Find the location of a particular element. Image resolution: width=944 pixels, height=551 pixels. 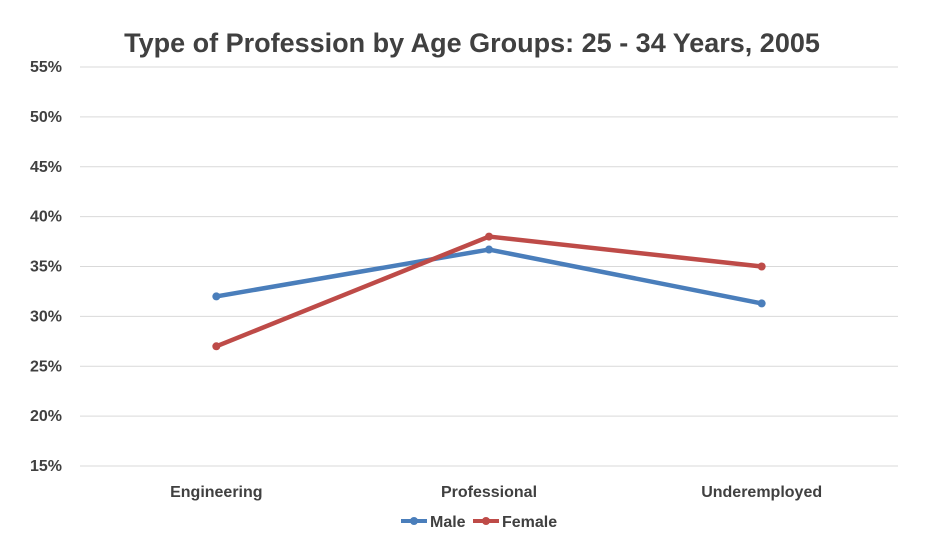

x-axis-tick-labels: Engineering Professional Underemployed is located at coordinates (496, 492).